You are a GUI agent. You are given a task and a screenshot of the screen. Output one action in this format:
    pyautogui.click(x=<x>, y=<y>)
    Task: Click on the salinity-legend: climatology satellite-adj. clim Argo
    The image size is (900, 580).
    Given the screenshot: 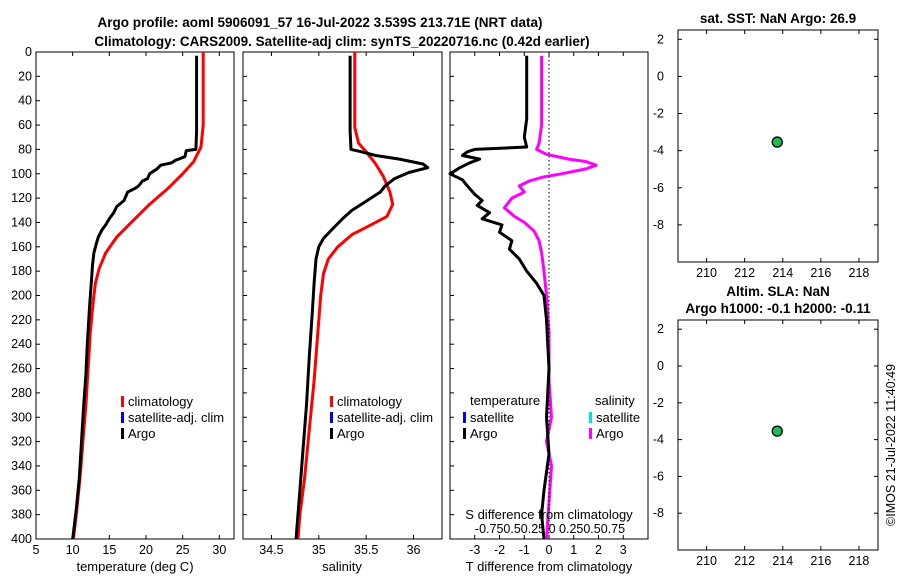 What is the action you would take?
    pyautogui.click(x=381, y=417)
    